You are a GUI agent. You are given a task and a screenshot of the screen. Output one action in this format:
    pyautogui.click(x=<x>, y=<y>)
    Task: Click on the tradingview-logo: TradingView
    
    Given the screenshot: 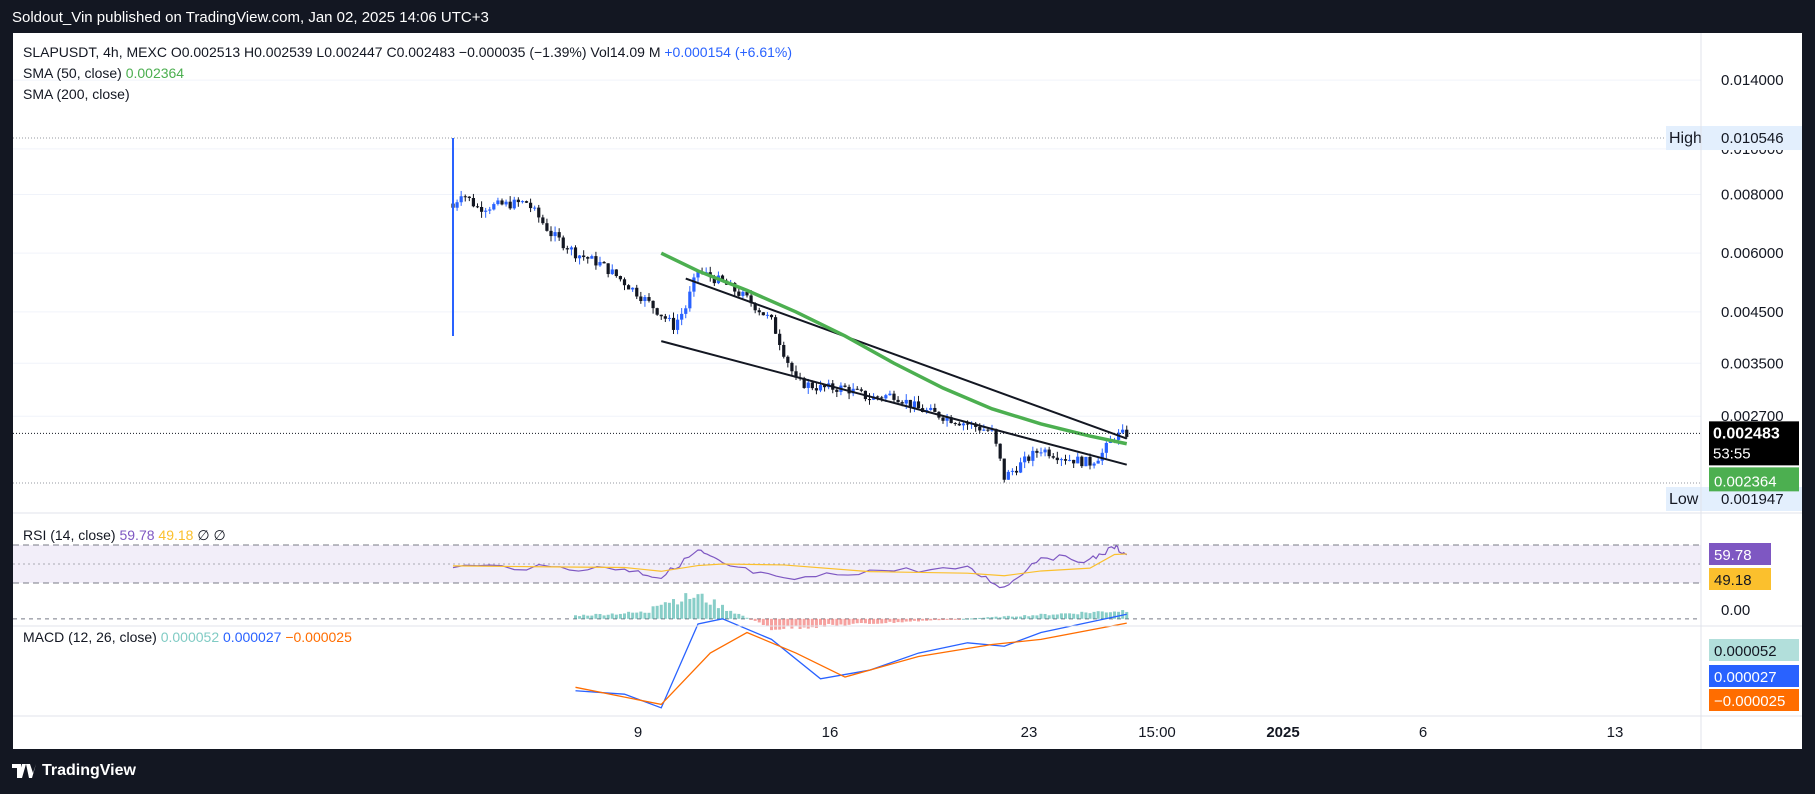 What is the action you would take?
    pyautogui.click(x=74, y=771)
    